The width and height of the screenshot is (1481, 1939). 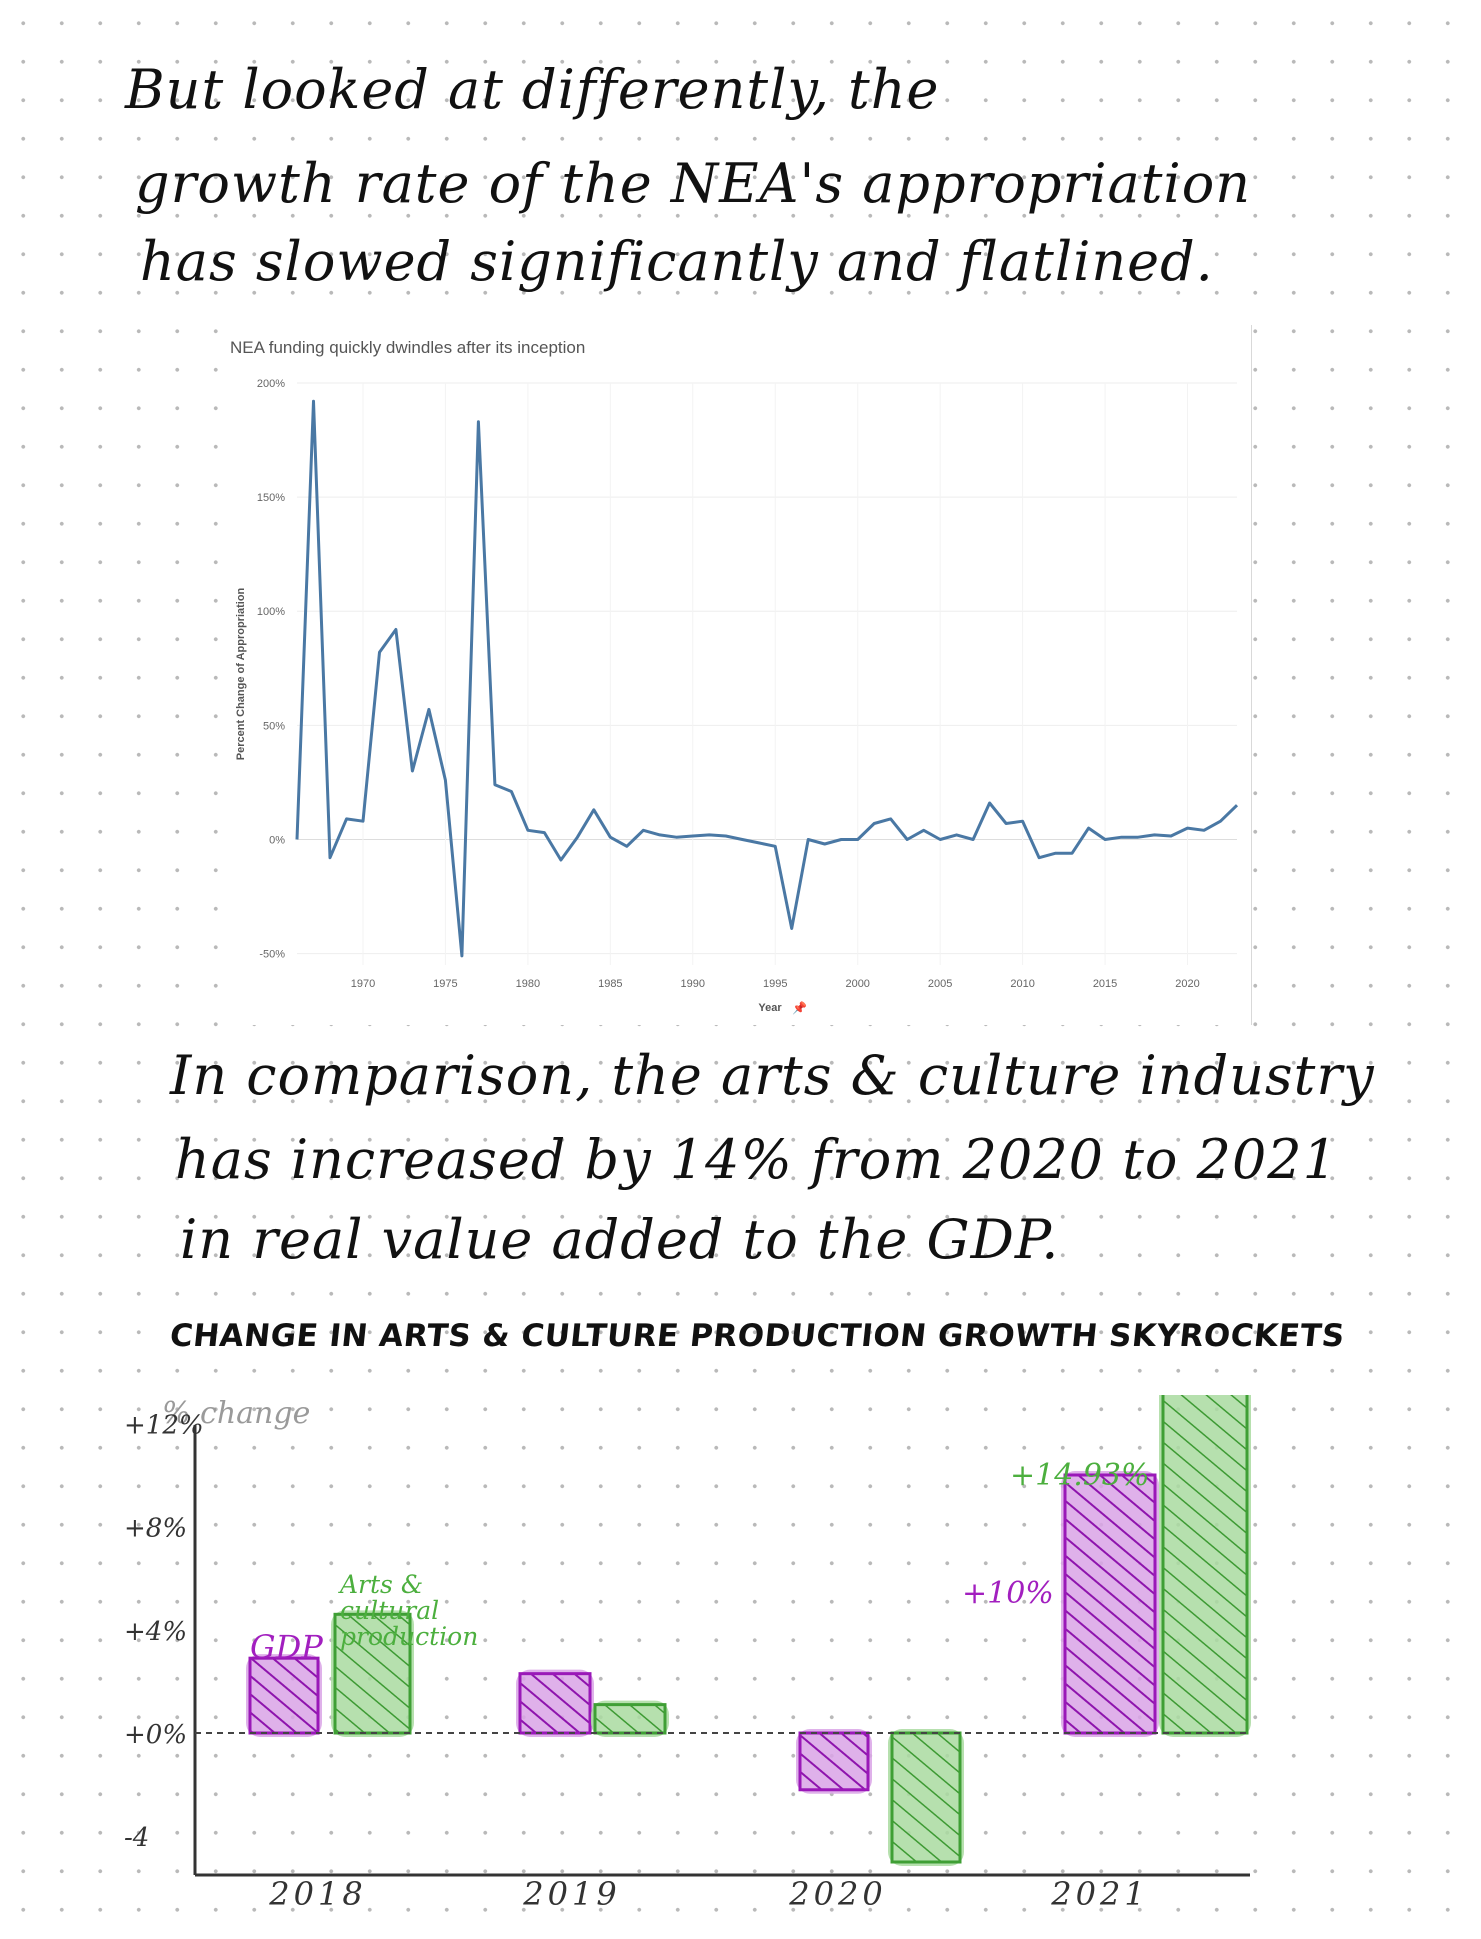 I want to click on y-tick-label: 150%, so click(x=271, y=498).